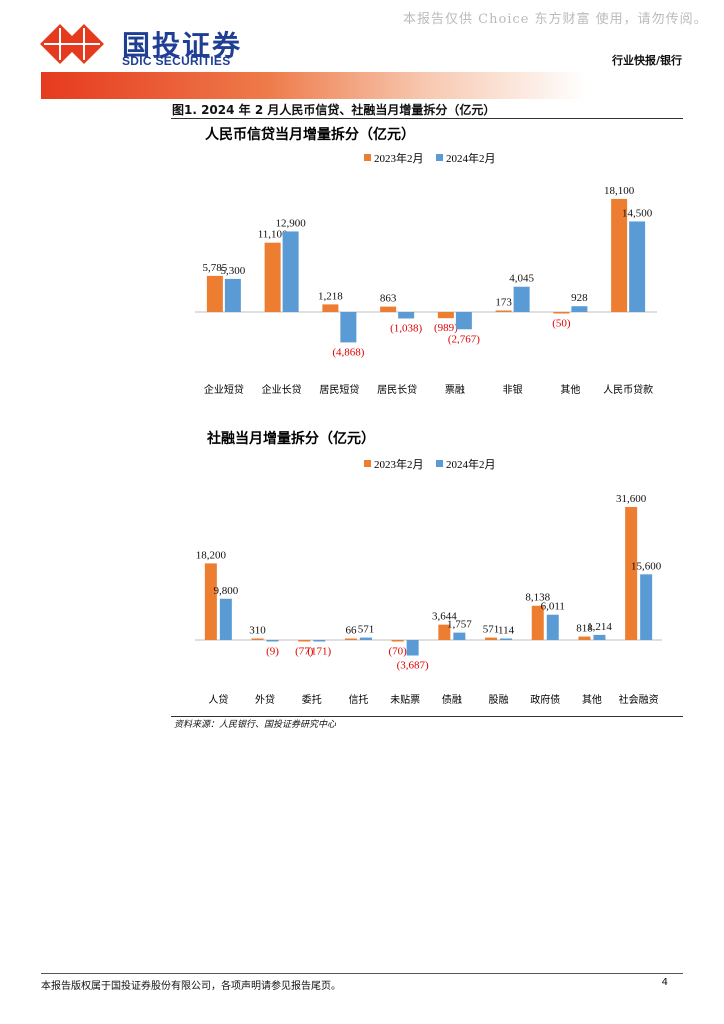 Image resolution: width=724 pixels, height=1024 pixels. What do you see at coordinates (176, 61) in the screenshot?
I see `logo-english-name: SDIC SECURITIES` at bounding box center [176, 61].